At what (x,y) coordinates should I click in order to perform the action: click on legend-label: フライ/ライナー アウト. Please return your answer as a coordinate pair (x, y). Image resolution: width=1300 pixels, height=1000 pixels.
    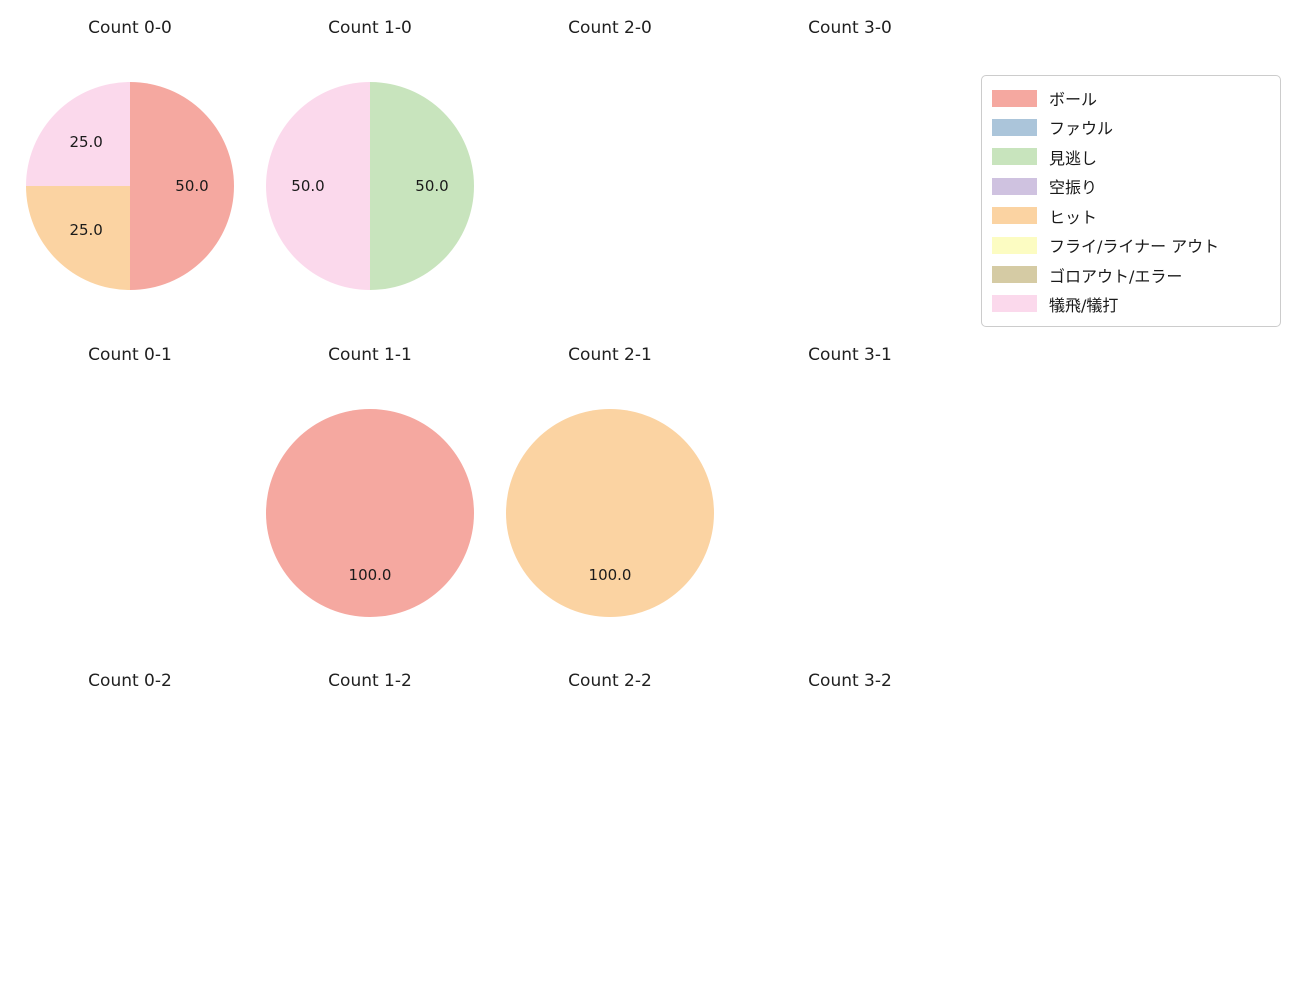
    Looking at the image, I should click on (1134, 247).